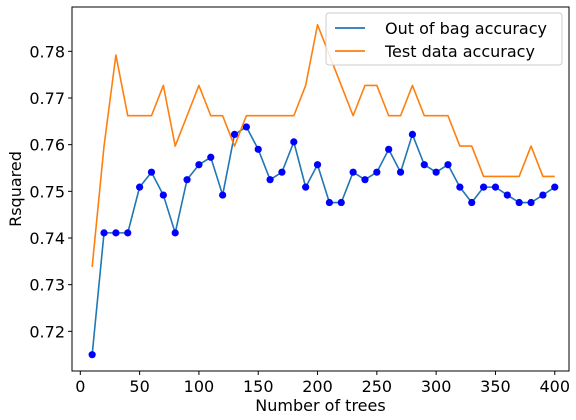 The image size is (576, 420). I want to click on x-tick-label-1: 50, so click(139, 386).